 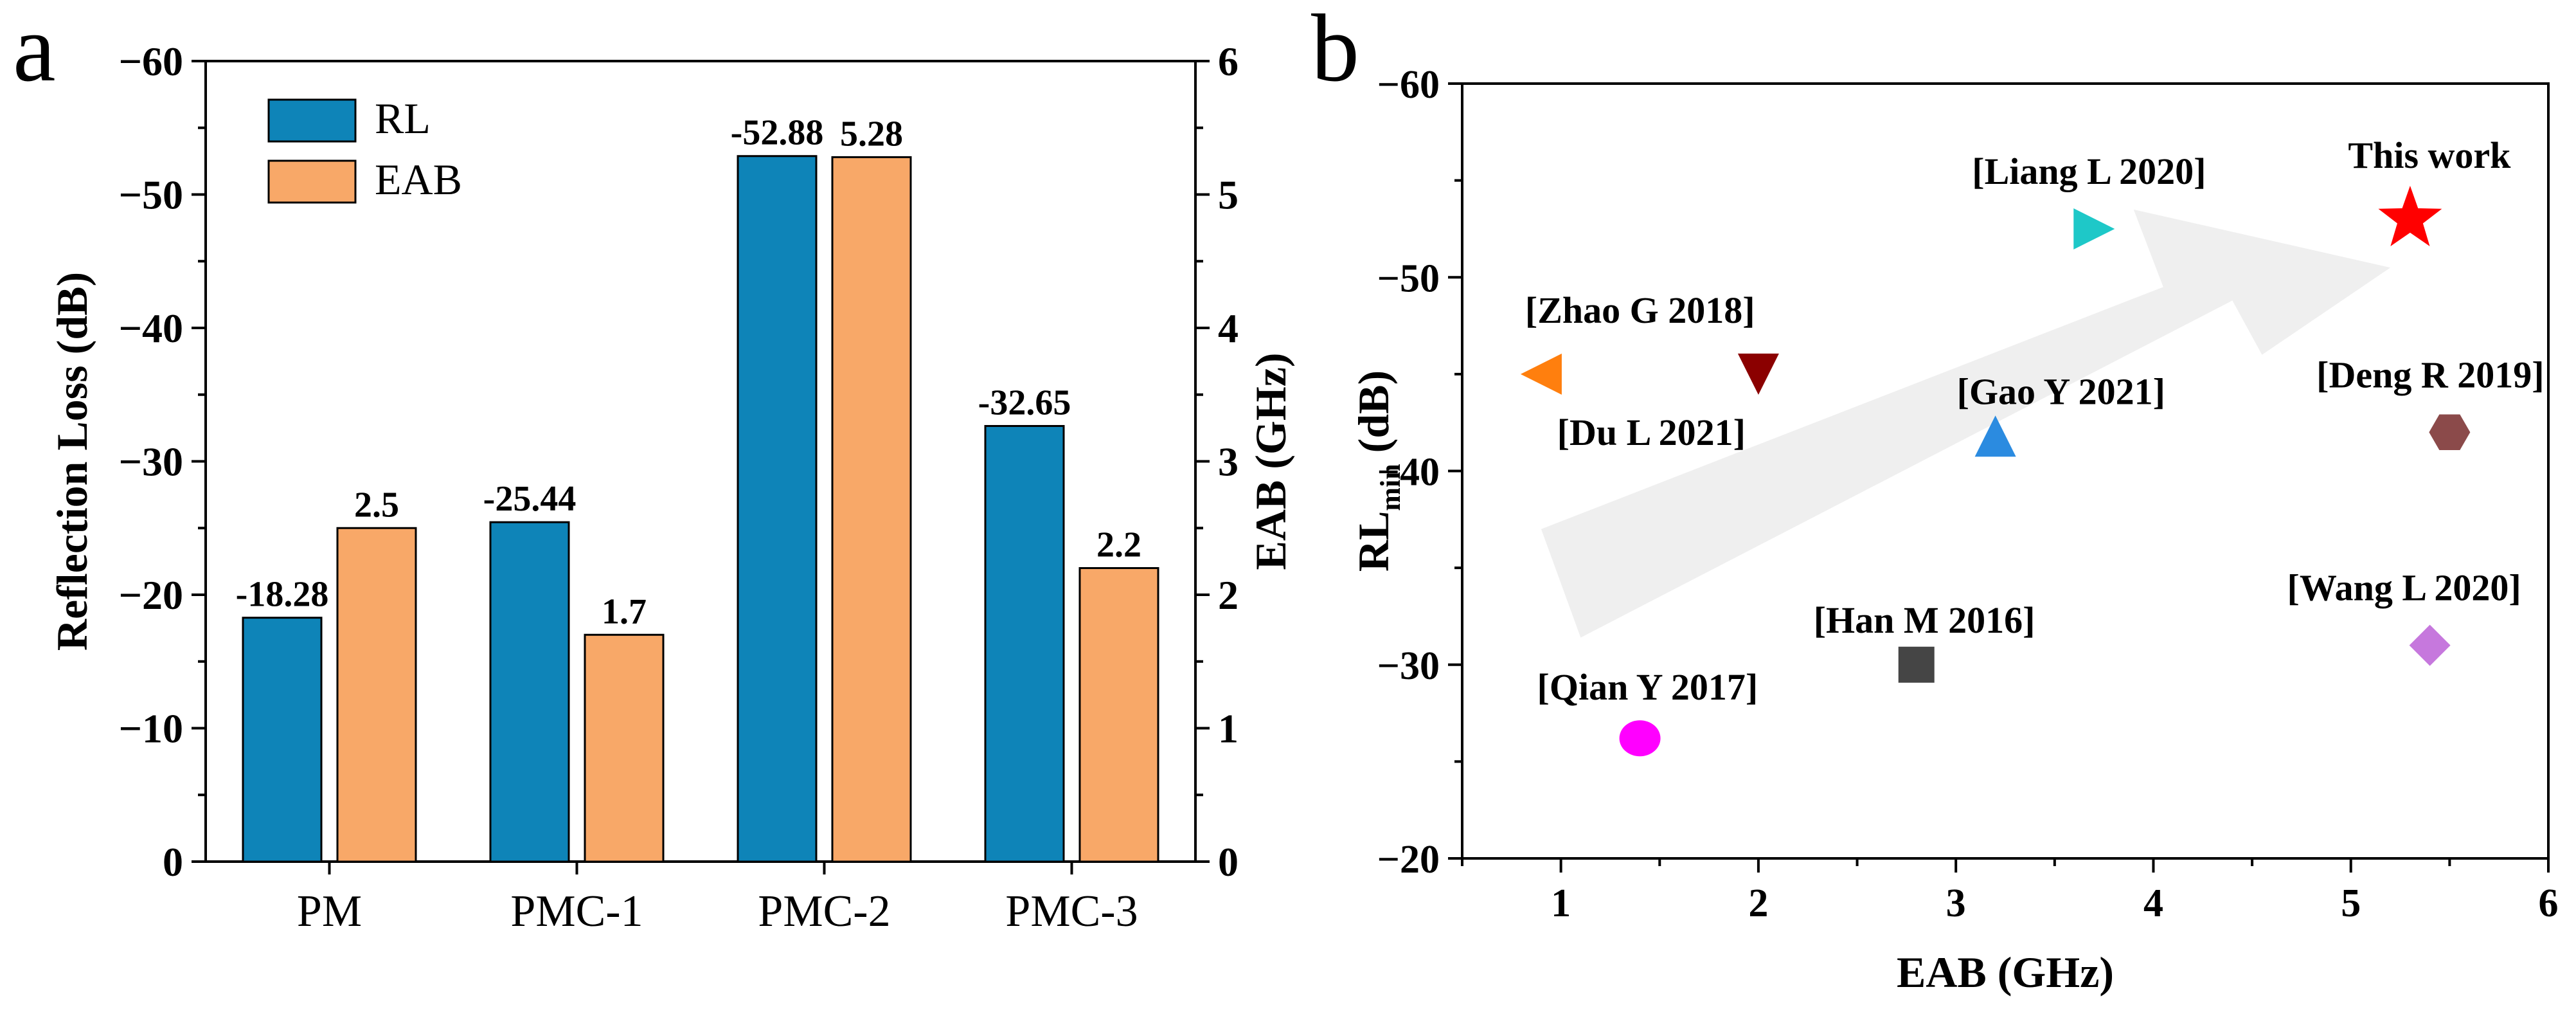 What do you see at coordinates (1640, 738) in the screenshot?
I see `marker-circle` at bounding box center [1640, 738].